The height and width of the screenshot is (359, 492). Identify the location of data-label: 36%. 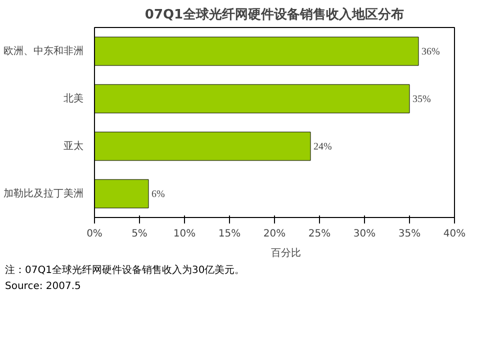
(431, 52).